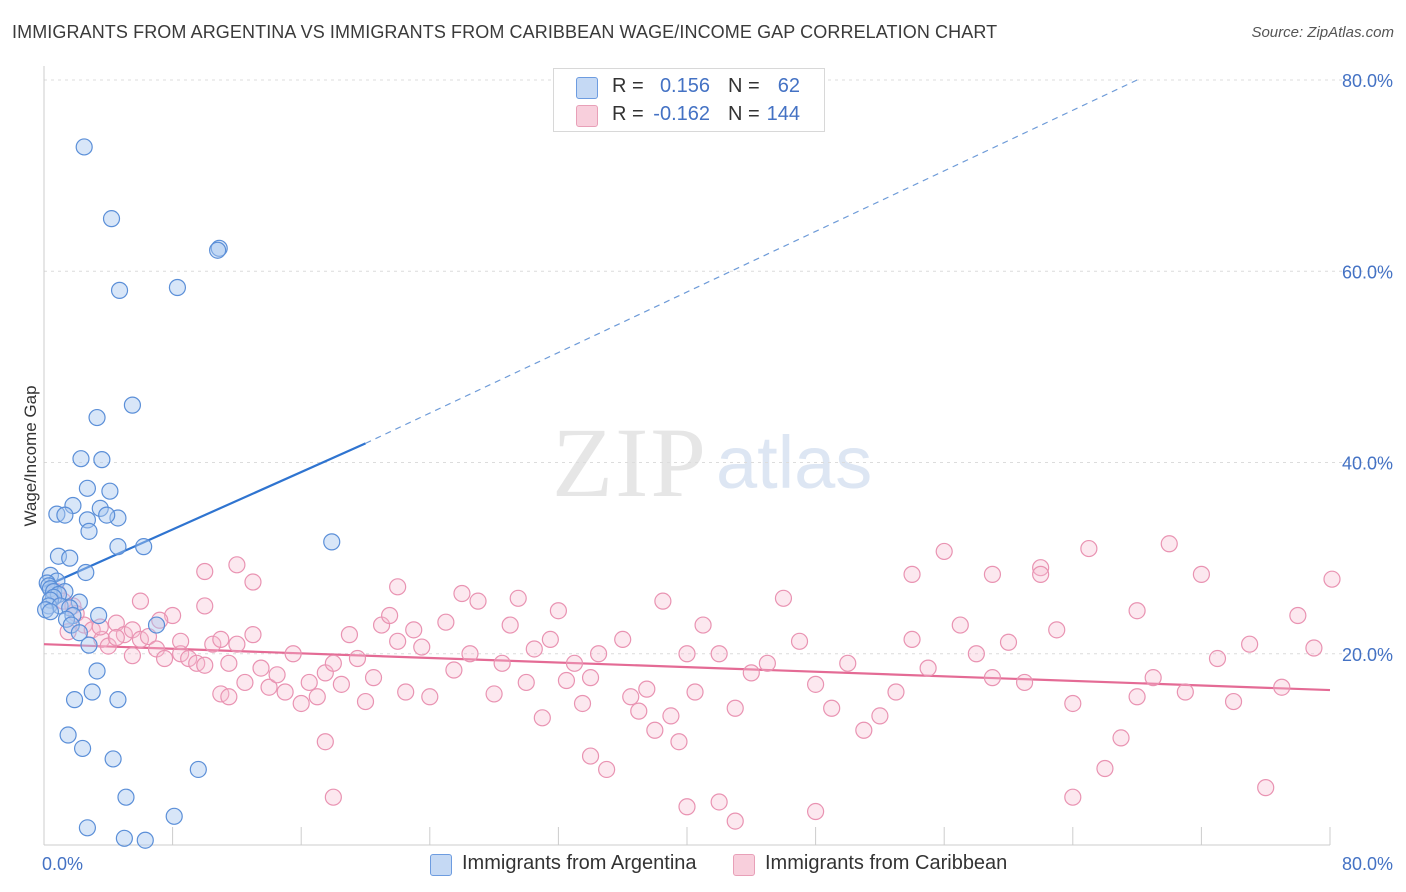  Describe the element at coordinates (783, 114) in the screenshot. I see `legend-n-value: 144` at that location.